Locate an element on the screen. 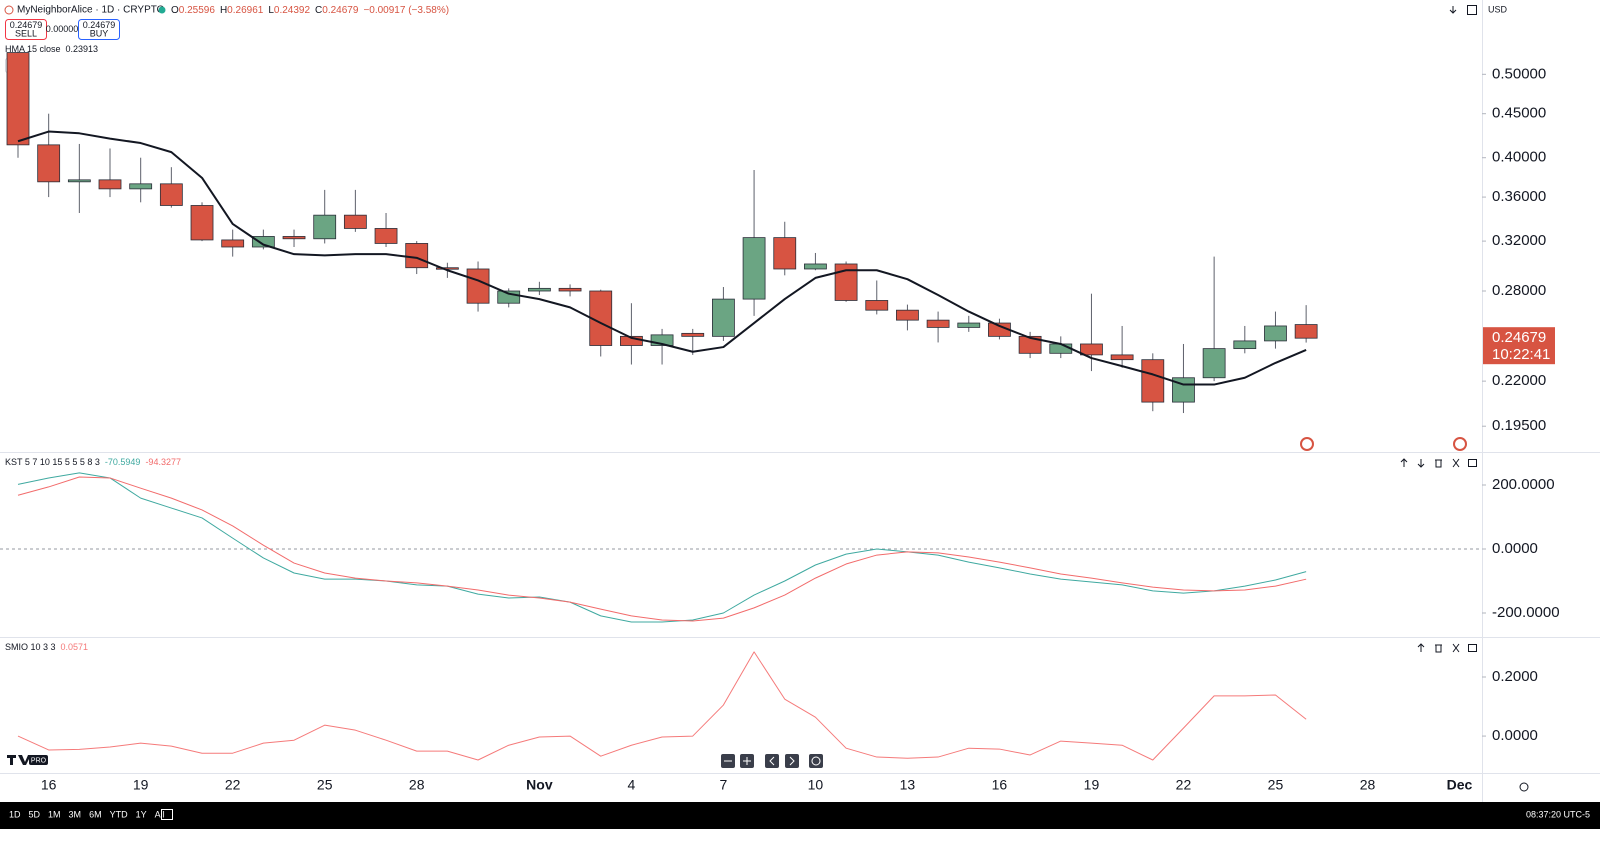  buy-box is located at coordinates (99, 29).